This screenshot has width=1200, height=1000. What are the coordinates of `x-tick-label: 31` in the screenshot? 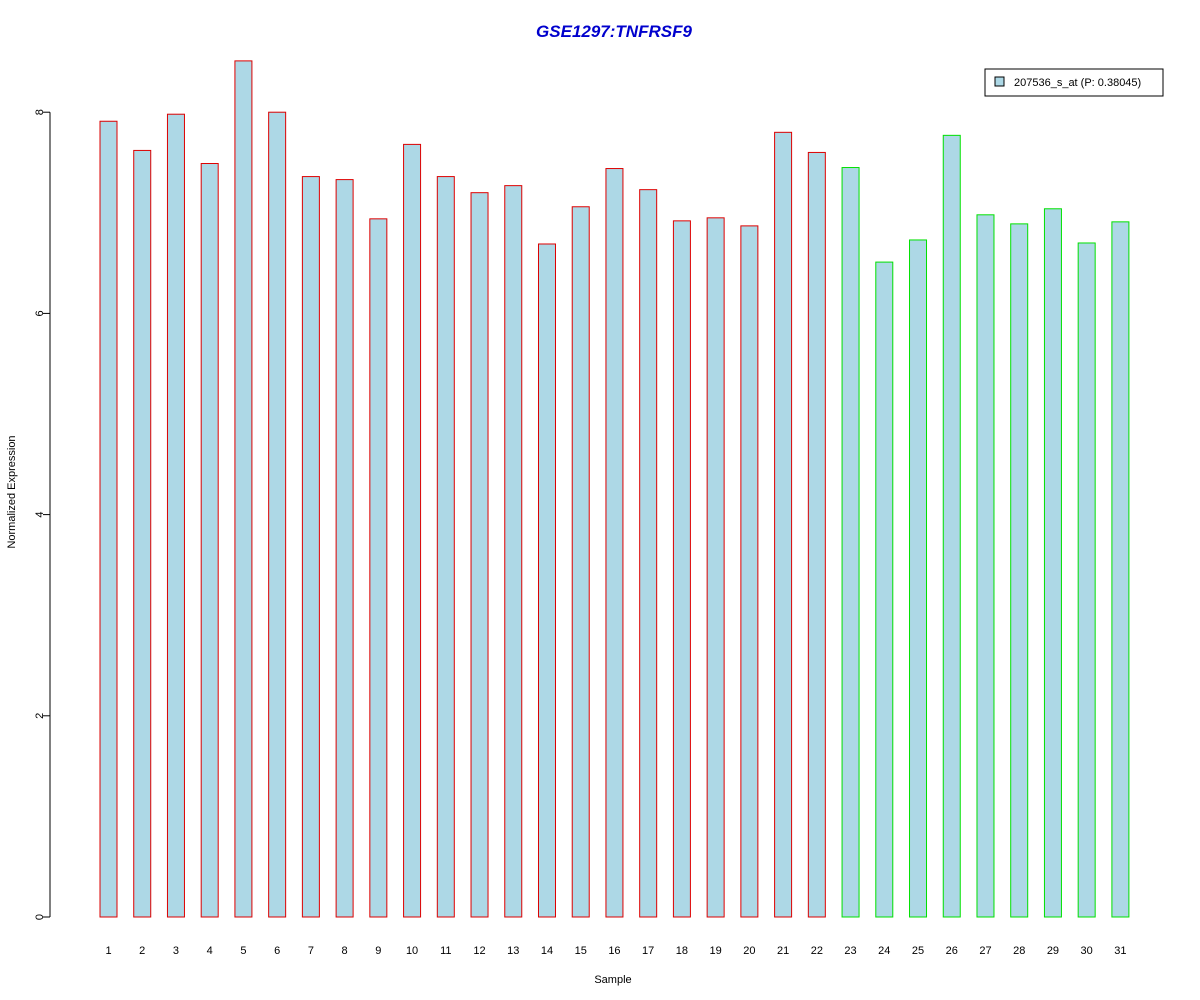 It's located at (1120, 951).